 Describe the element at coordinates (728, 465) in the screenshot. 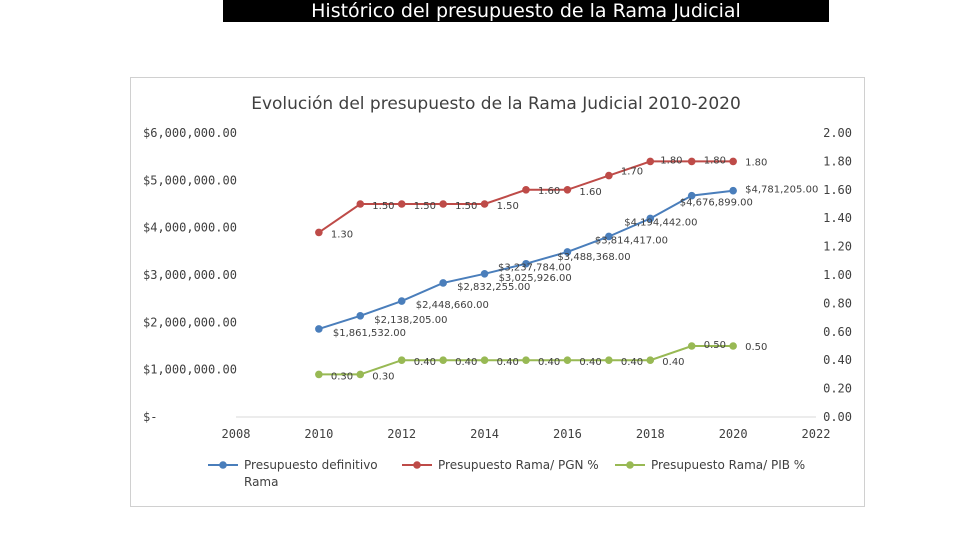

I see `legend-label-presupuesto-rama-pib: Presupuesto Rama/ PIB %` at that location.